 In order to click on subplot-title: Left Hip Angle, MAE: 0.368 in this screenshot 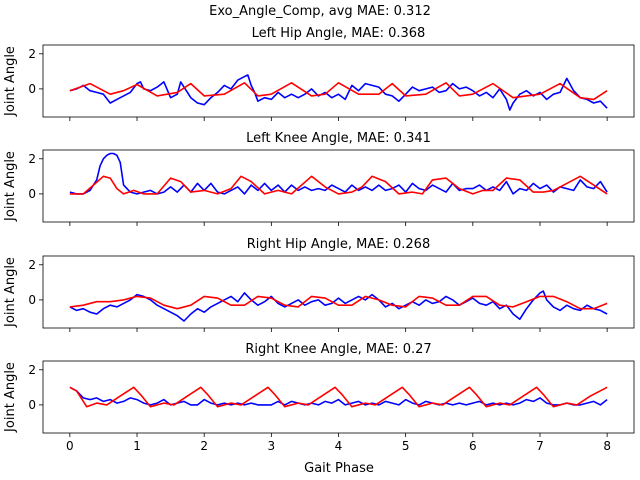, I will do `click(339, 33)`.